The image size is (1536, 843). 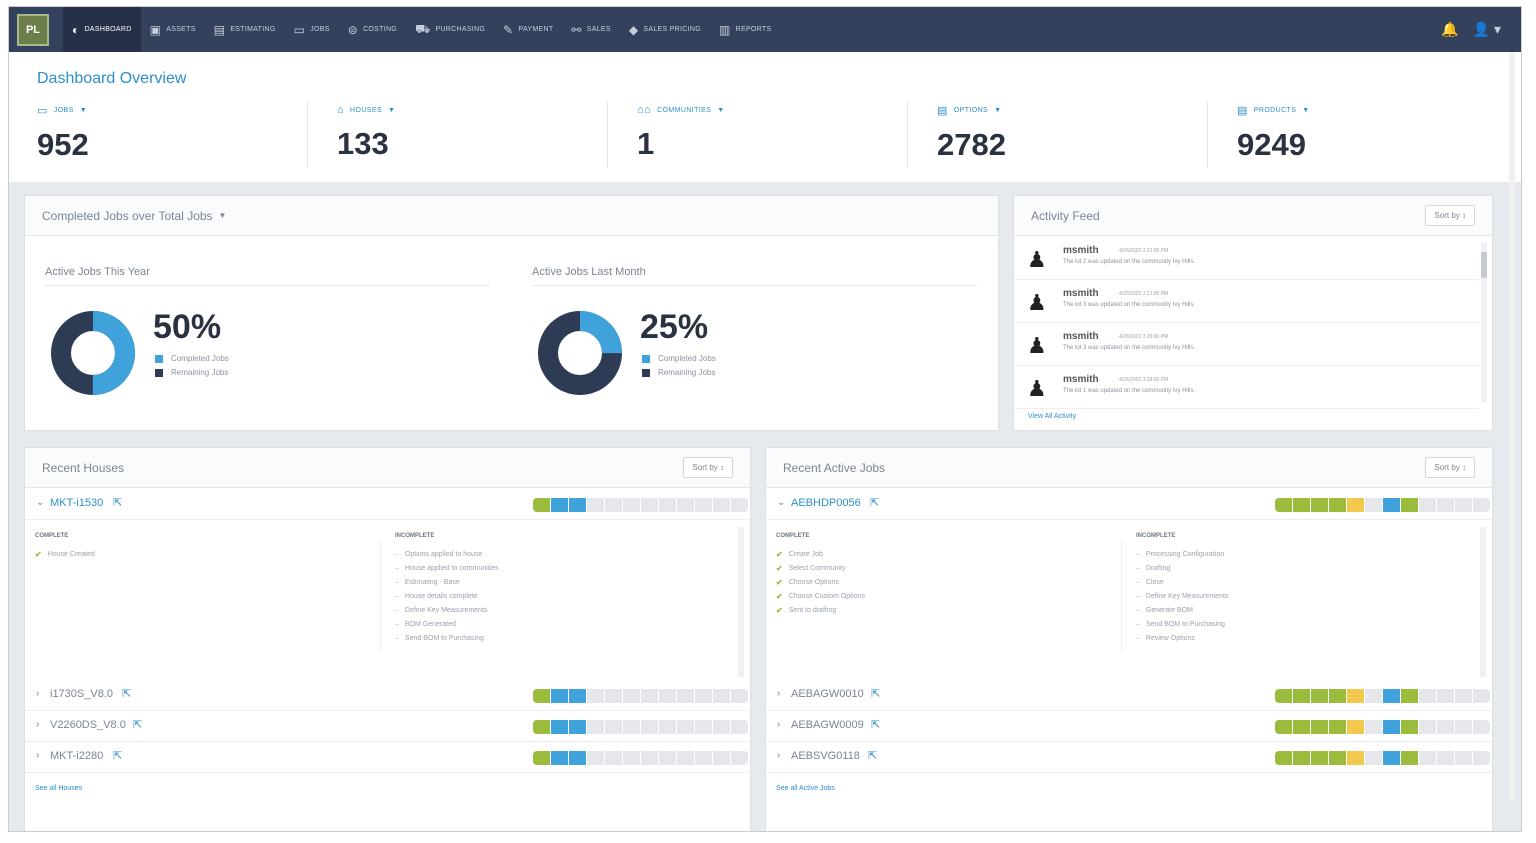 What do you see at coordinates (1185, 554) in the screenshot?
I see `step-label: Processing Configuration` at bounding box center [1185, 554].